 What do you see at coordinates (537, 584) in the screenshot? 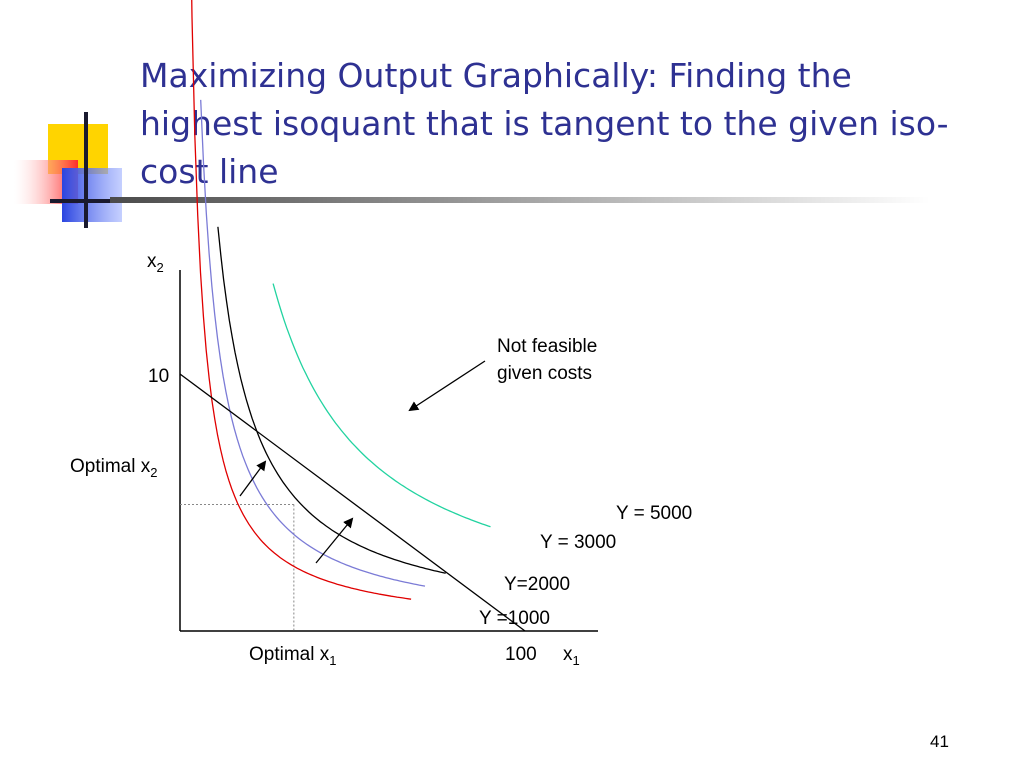
I see `isoquant-y2000-label: Y=2000` at bounding box center [537, 584].